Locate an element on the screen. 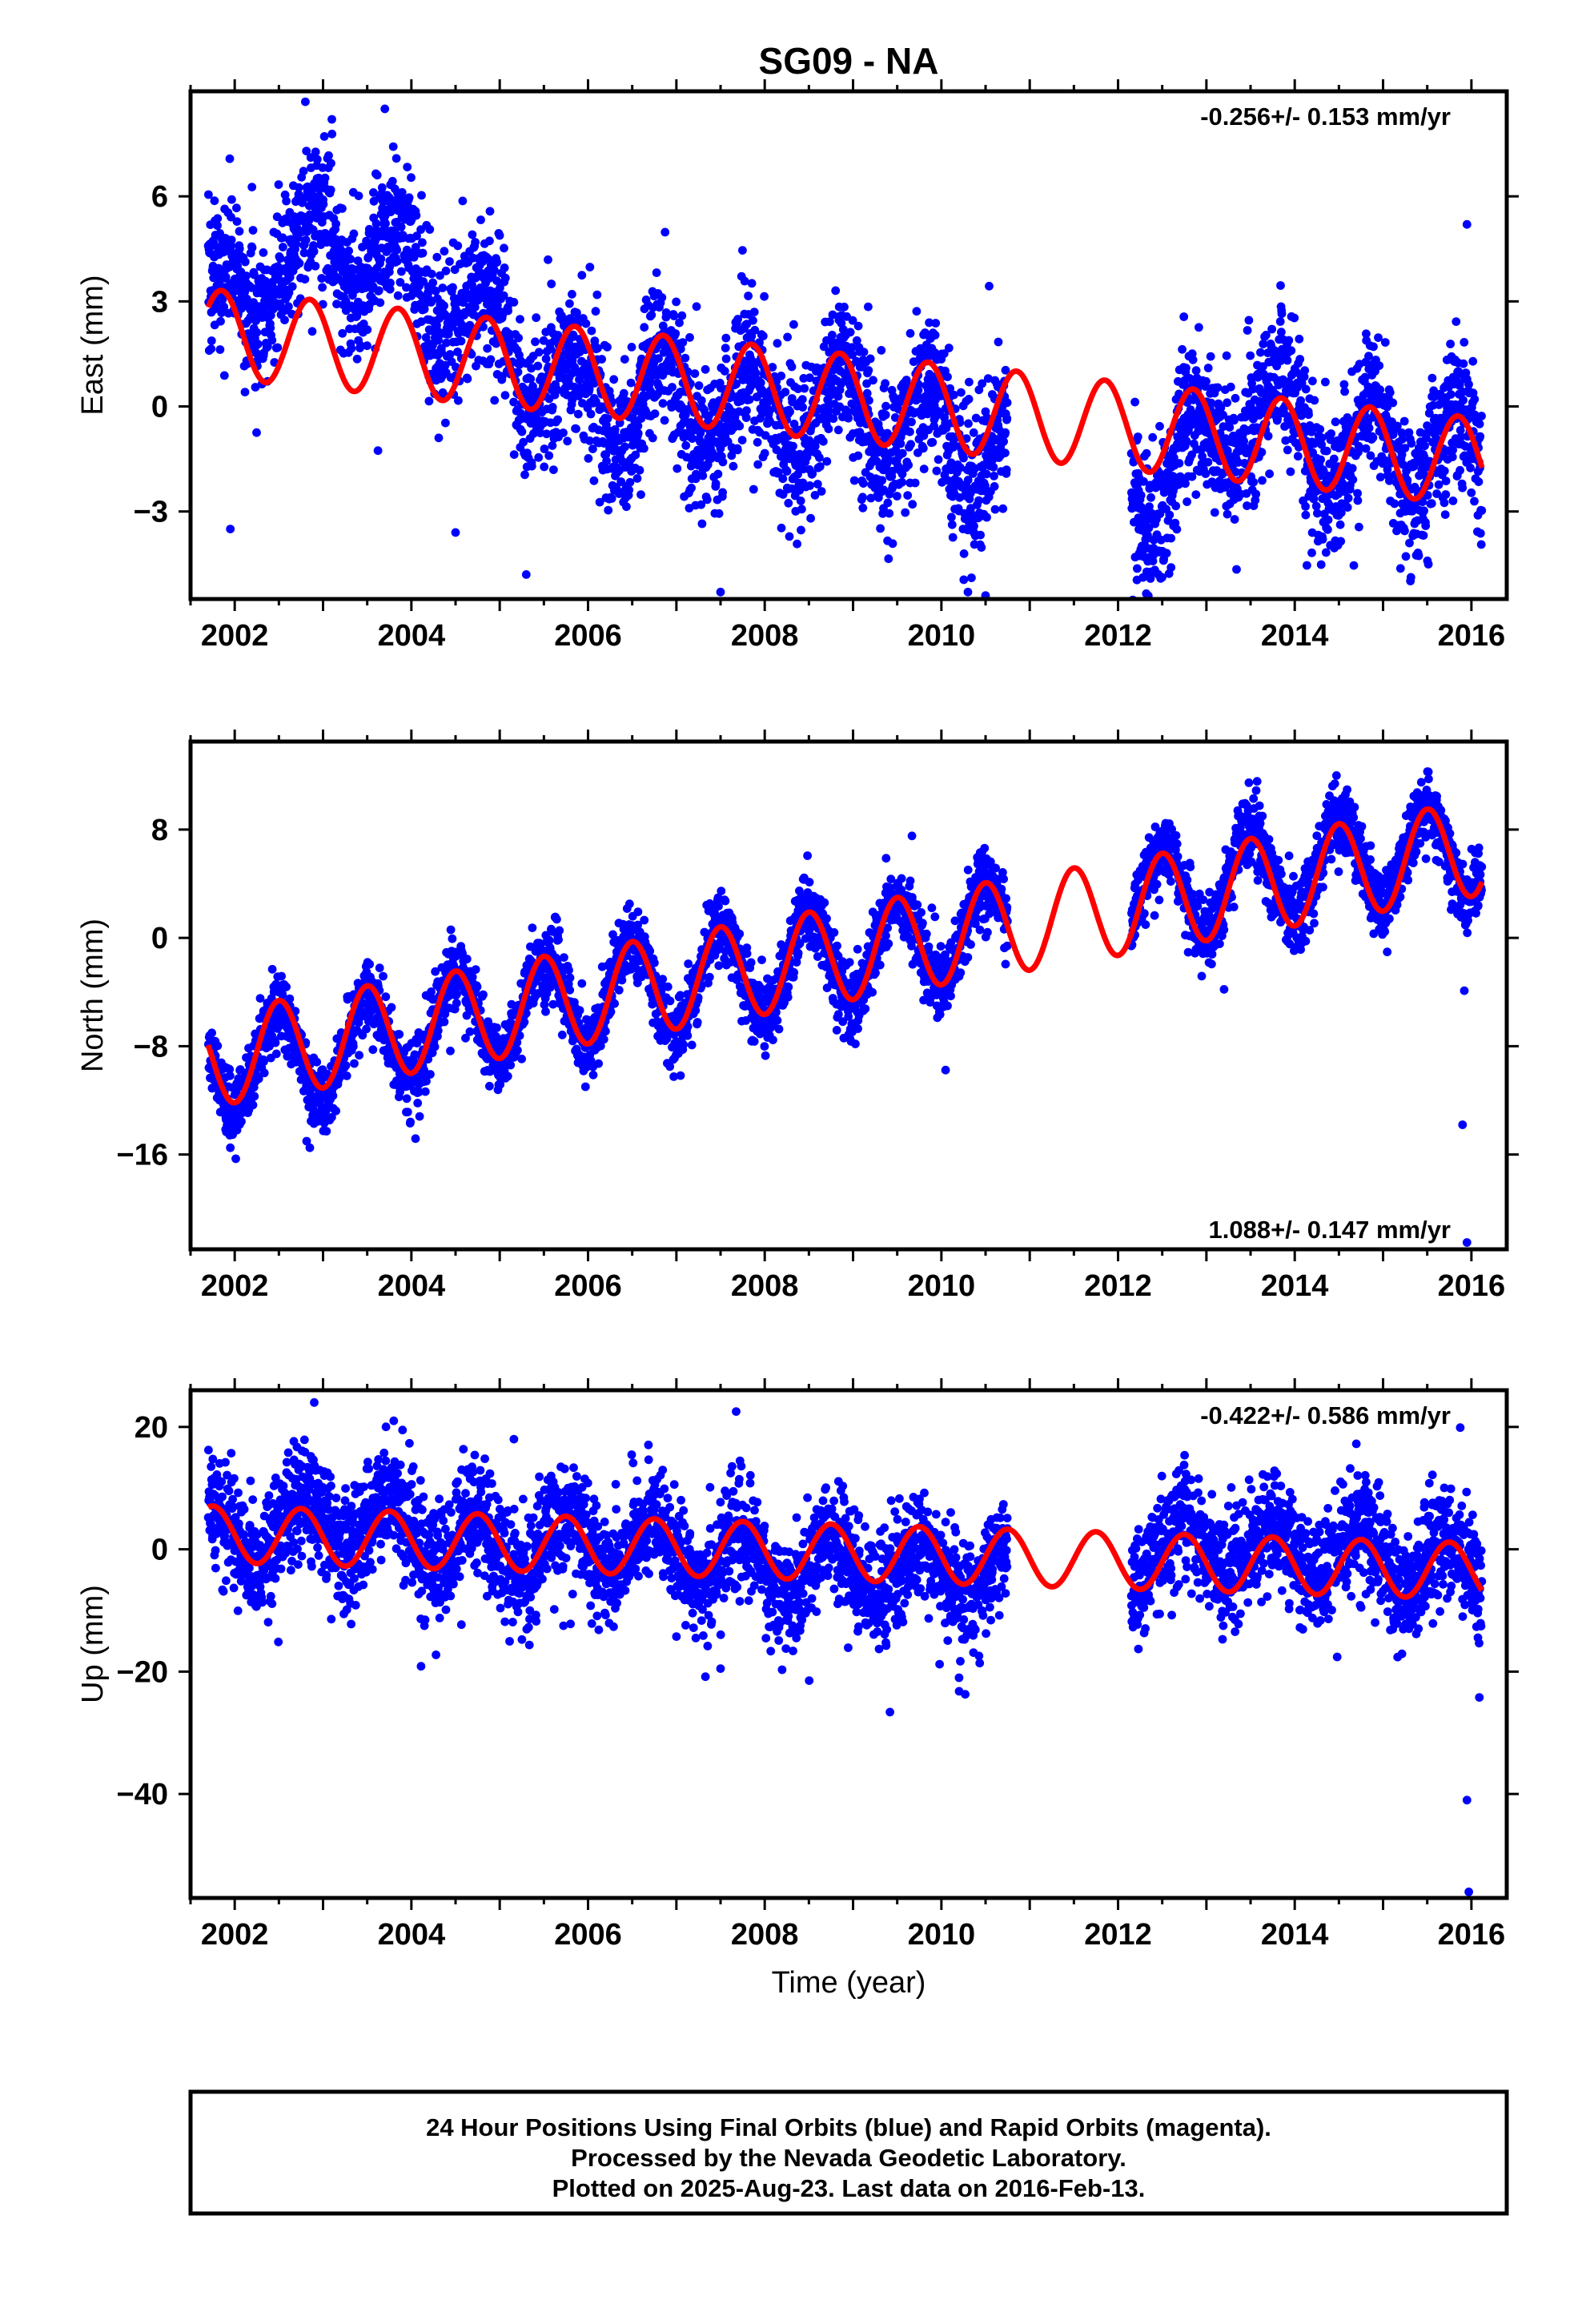  x-tick-label: 2014 is located at coordinates (1295, 636).